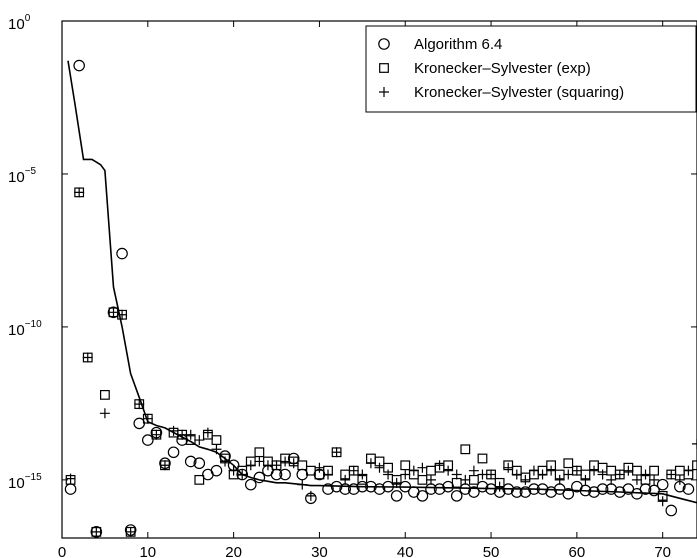 The image size is (697, 558). Describe the element at coordinates (28, 18) in the screenshot. I see `y-tick-exponent: 0` at that location.